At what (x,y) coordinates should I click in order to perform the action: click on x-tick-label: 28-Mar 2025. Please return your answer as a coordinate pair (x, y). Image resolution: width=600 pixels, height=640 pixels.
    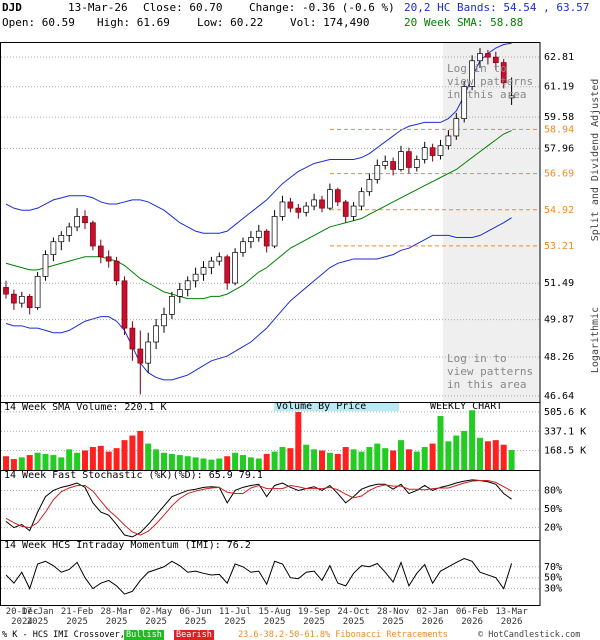
    Looking at the image, I should click on (116, 617).